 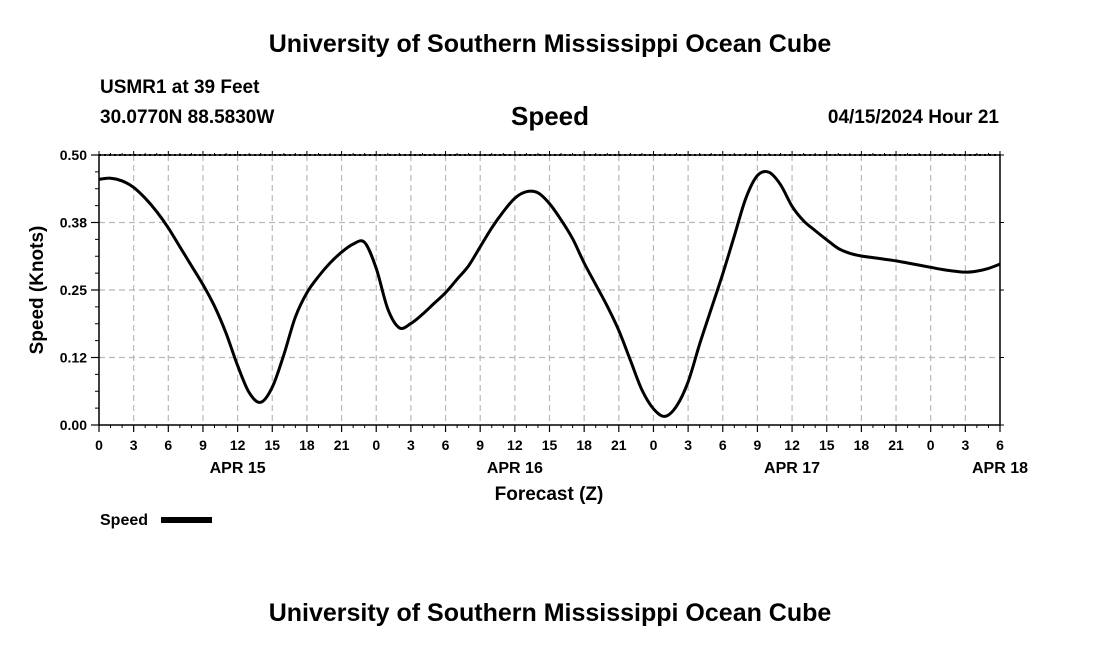 I want to click on metric-title: Speed, so click(x=550, y=116).